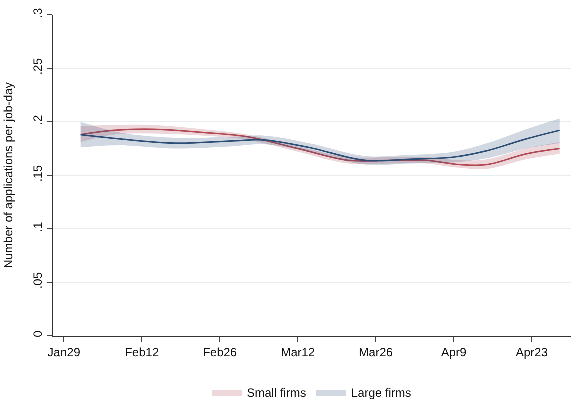 The width and height of the screenshot is (579, 415). I want to click on x-tick-label: Mar12, so click(298, 352).